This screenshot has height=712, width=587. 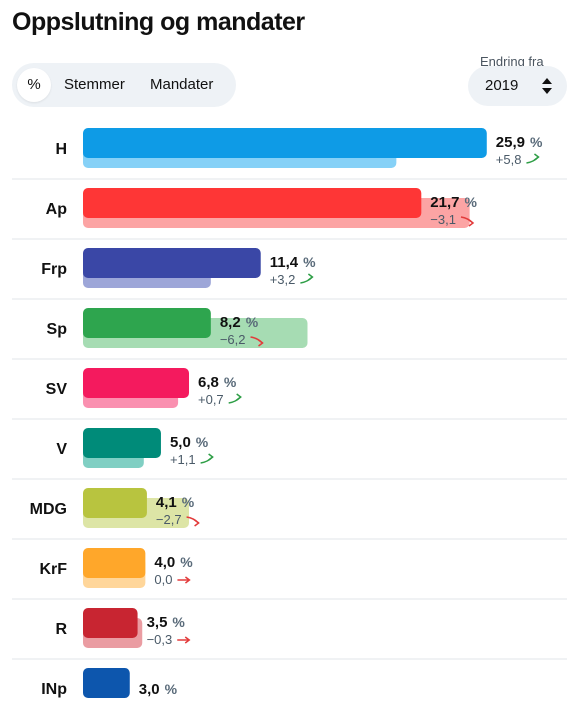 I want to click on toggle-percent: %, so click(x=34, y=85).